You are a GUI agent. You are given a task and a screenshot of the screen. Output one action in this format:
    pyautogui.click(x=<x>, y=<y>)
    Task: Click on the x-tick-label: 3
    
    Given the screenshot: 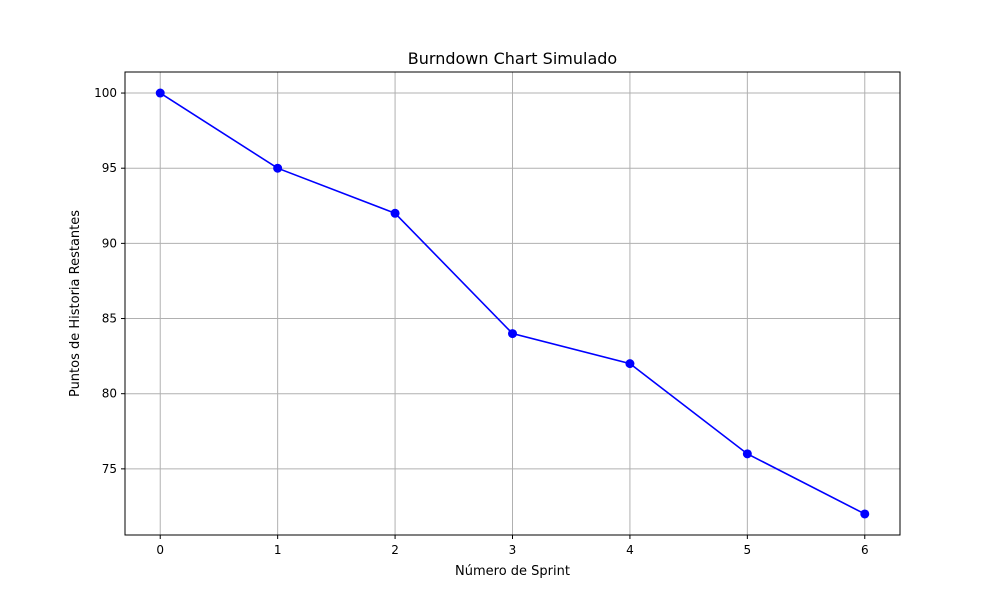 What is the action you would take?
    pyautogui.click(x=513, y=550)
    